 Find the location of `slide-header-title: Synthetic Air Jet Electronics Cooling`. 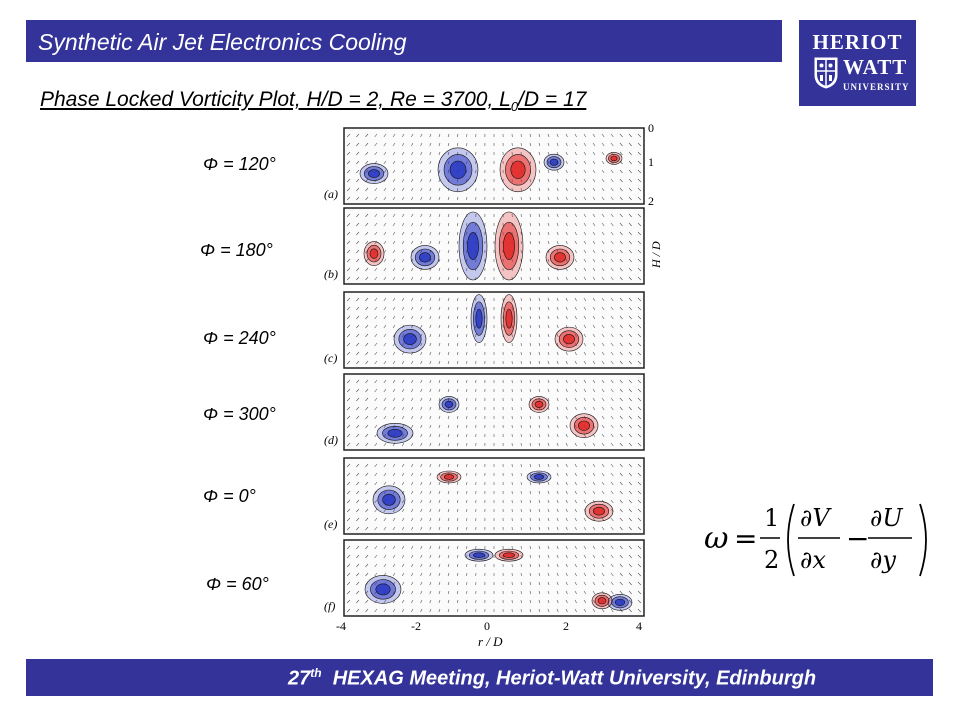

slide-header-title: Synthetic Air Jet Electronics Cooling is located at coordinates (222, 42).